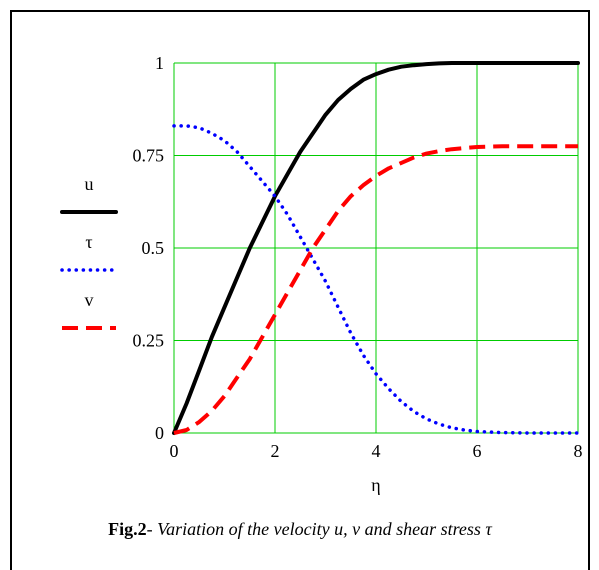 Image resolution: width=599 pixels, height=570 pixels. Describe the element at coordinates (149, 156) in the screenshot. I see `y-tick-label-3: 0.75` at that location.